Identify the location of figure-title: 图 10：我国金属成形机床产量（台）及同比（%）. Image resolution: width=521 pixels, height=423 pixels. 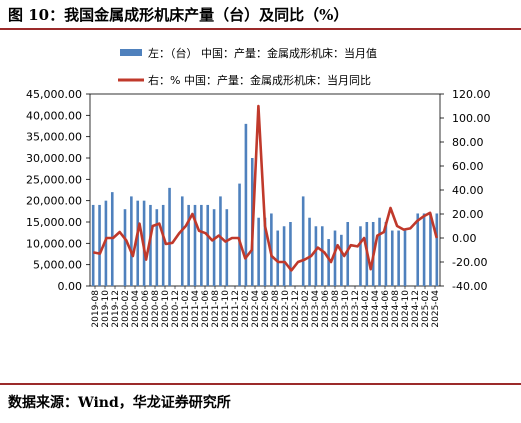
(178, 15).